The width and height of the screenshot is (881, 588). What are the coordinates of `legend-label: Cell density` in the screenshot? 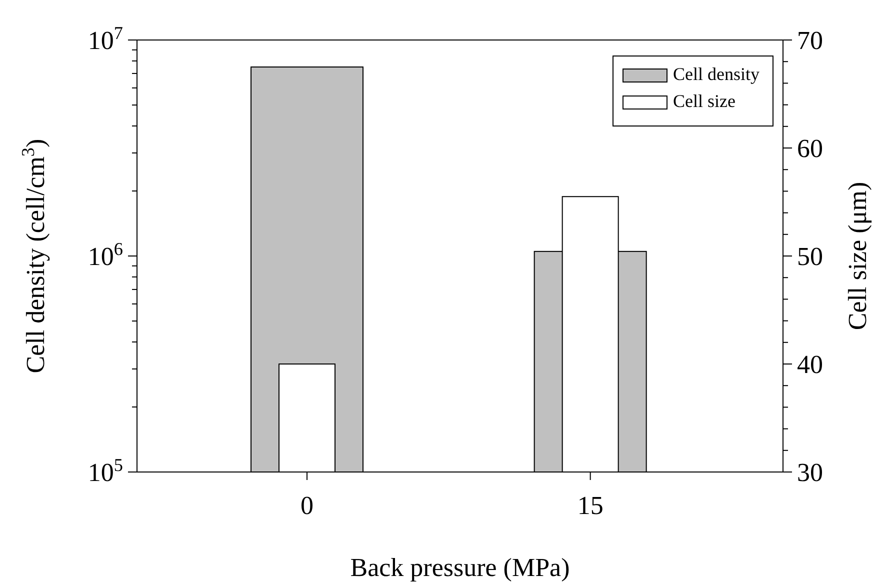 It's located at (716, 74).